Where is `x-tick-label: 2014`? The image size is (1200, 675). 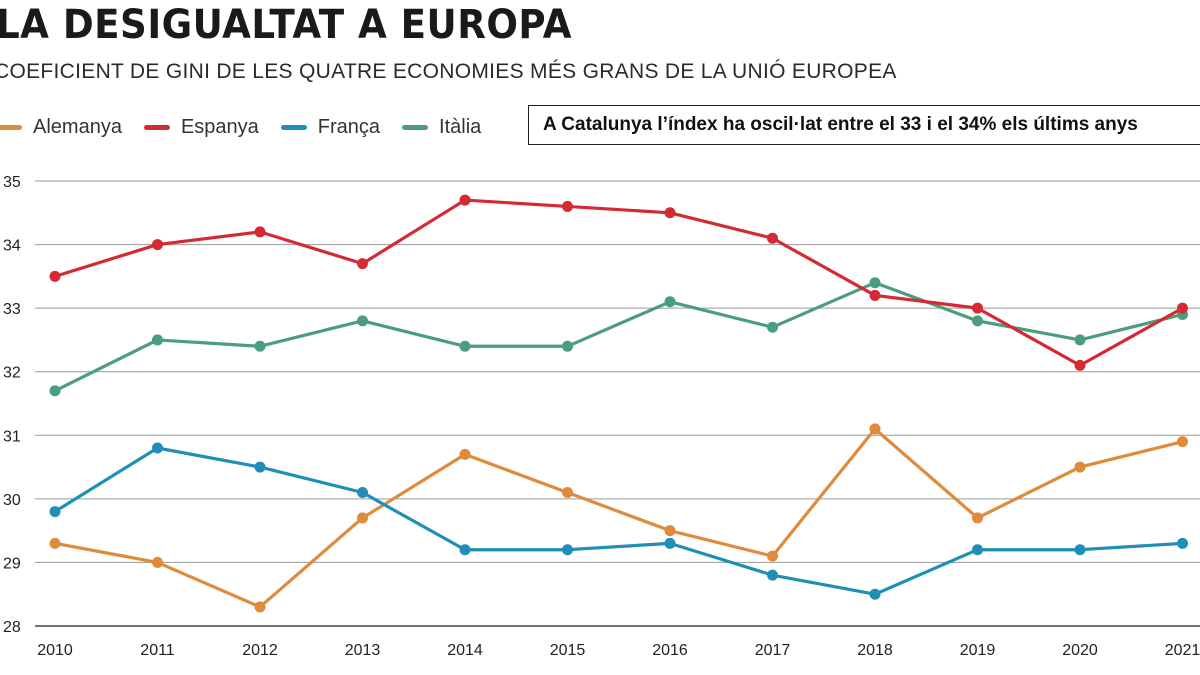 x-tick-label: 2014 is located at coordinates (465, 650).